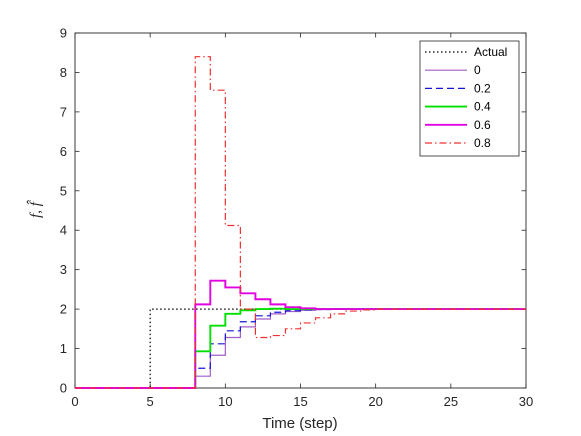 This screenshot has height=436, width=581. Describe the element at coordinates (299, 423) in the screenshot. I see `x-axis-label: Time (step)` at that location.